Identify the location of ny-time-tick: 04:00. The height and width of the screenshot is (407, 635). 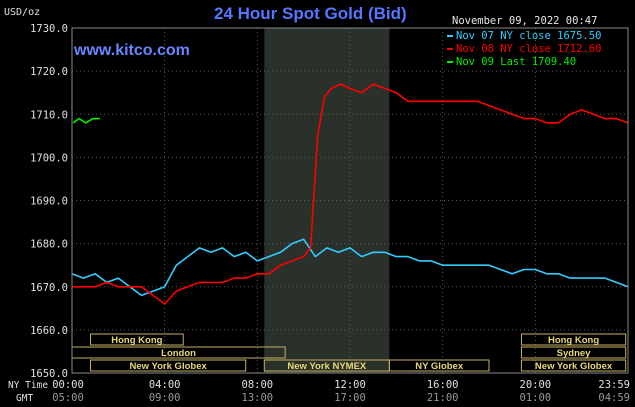
(165, 385).